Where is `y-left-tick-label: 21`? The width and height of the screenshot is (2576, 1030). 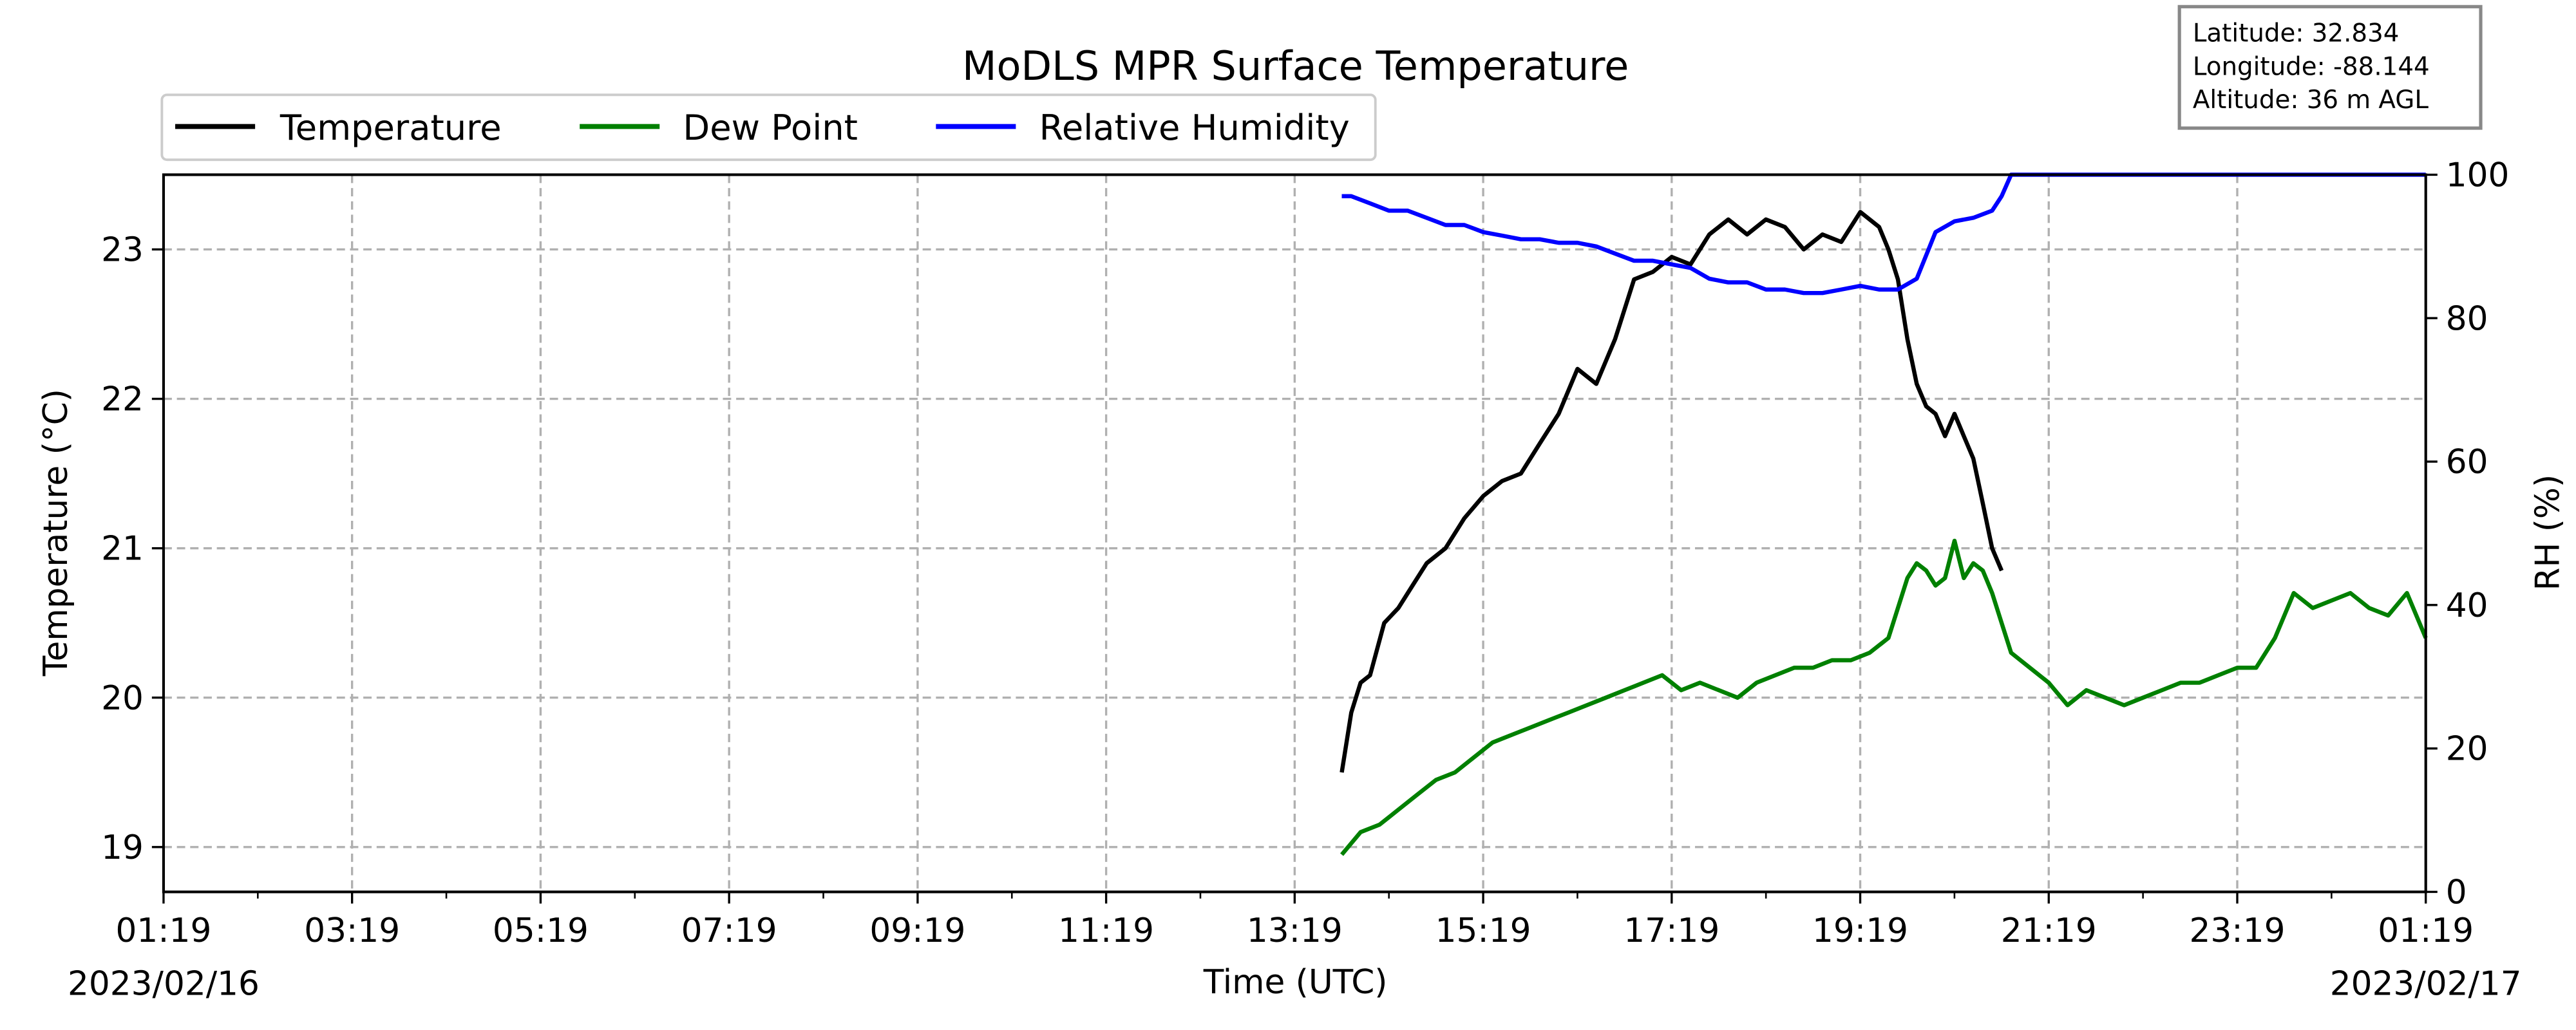
y-left-tick-label: 21 is located at coordinates (123, 549).